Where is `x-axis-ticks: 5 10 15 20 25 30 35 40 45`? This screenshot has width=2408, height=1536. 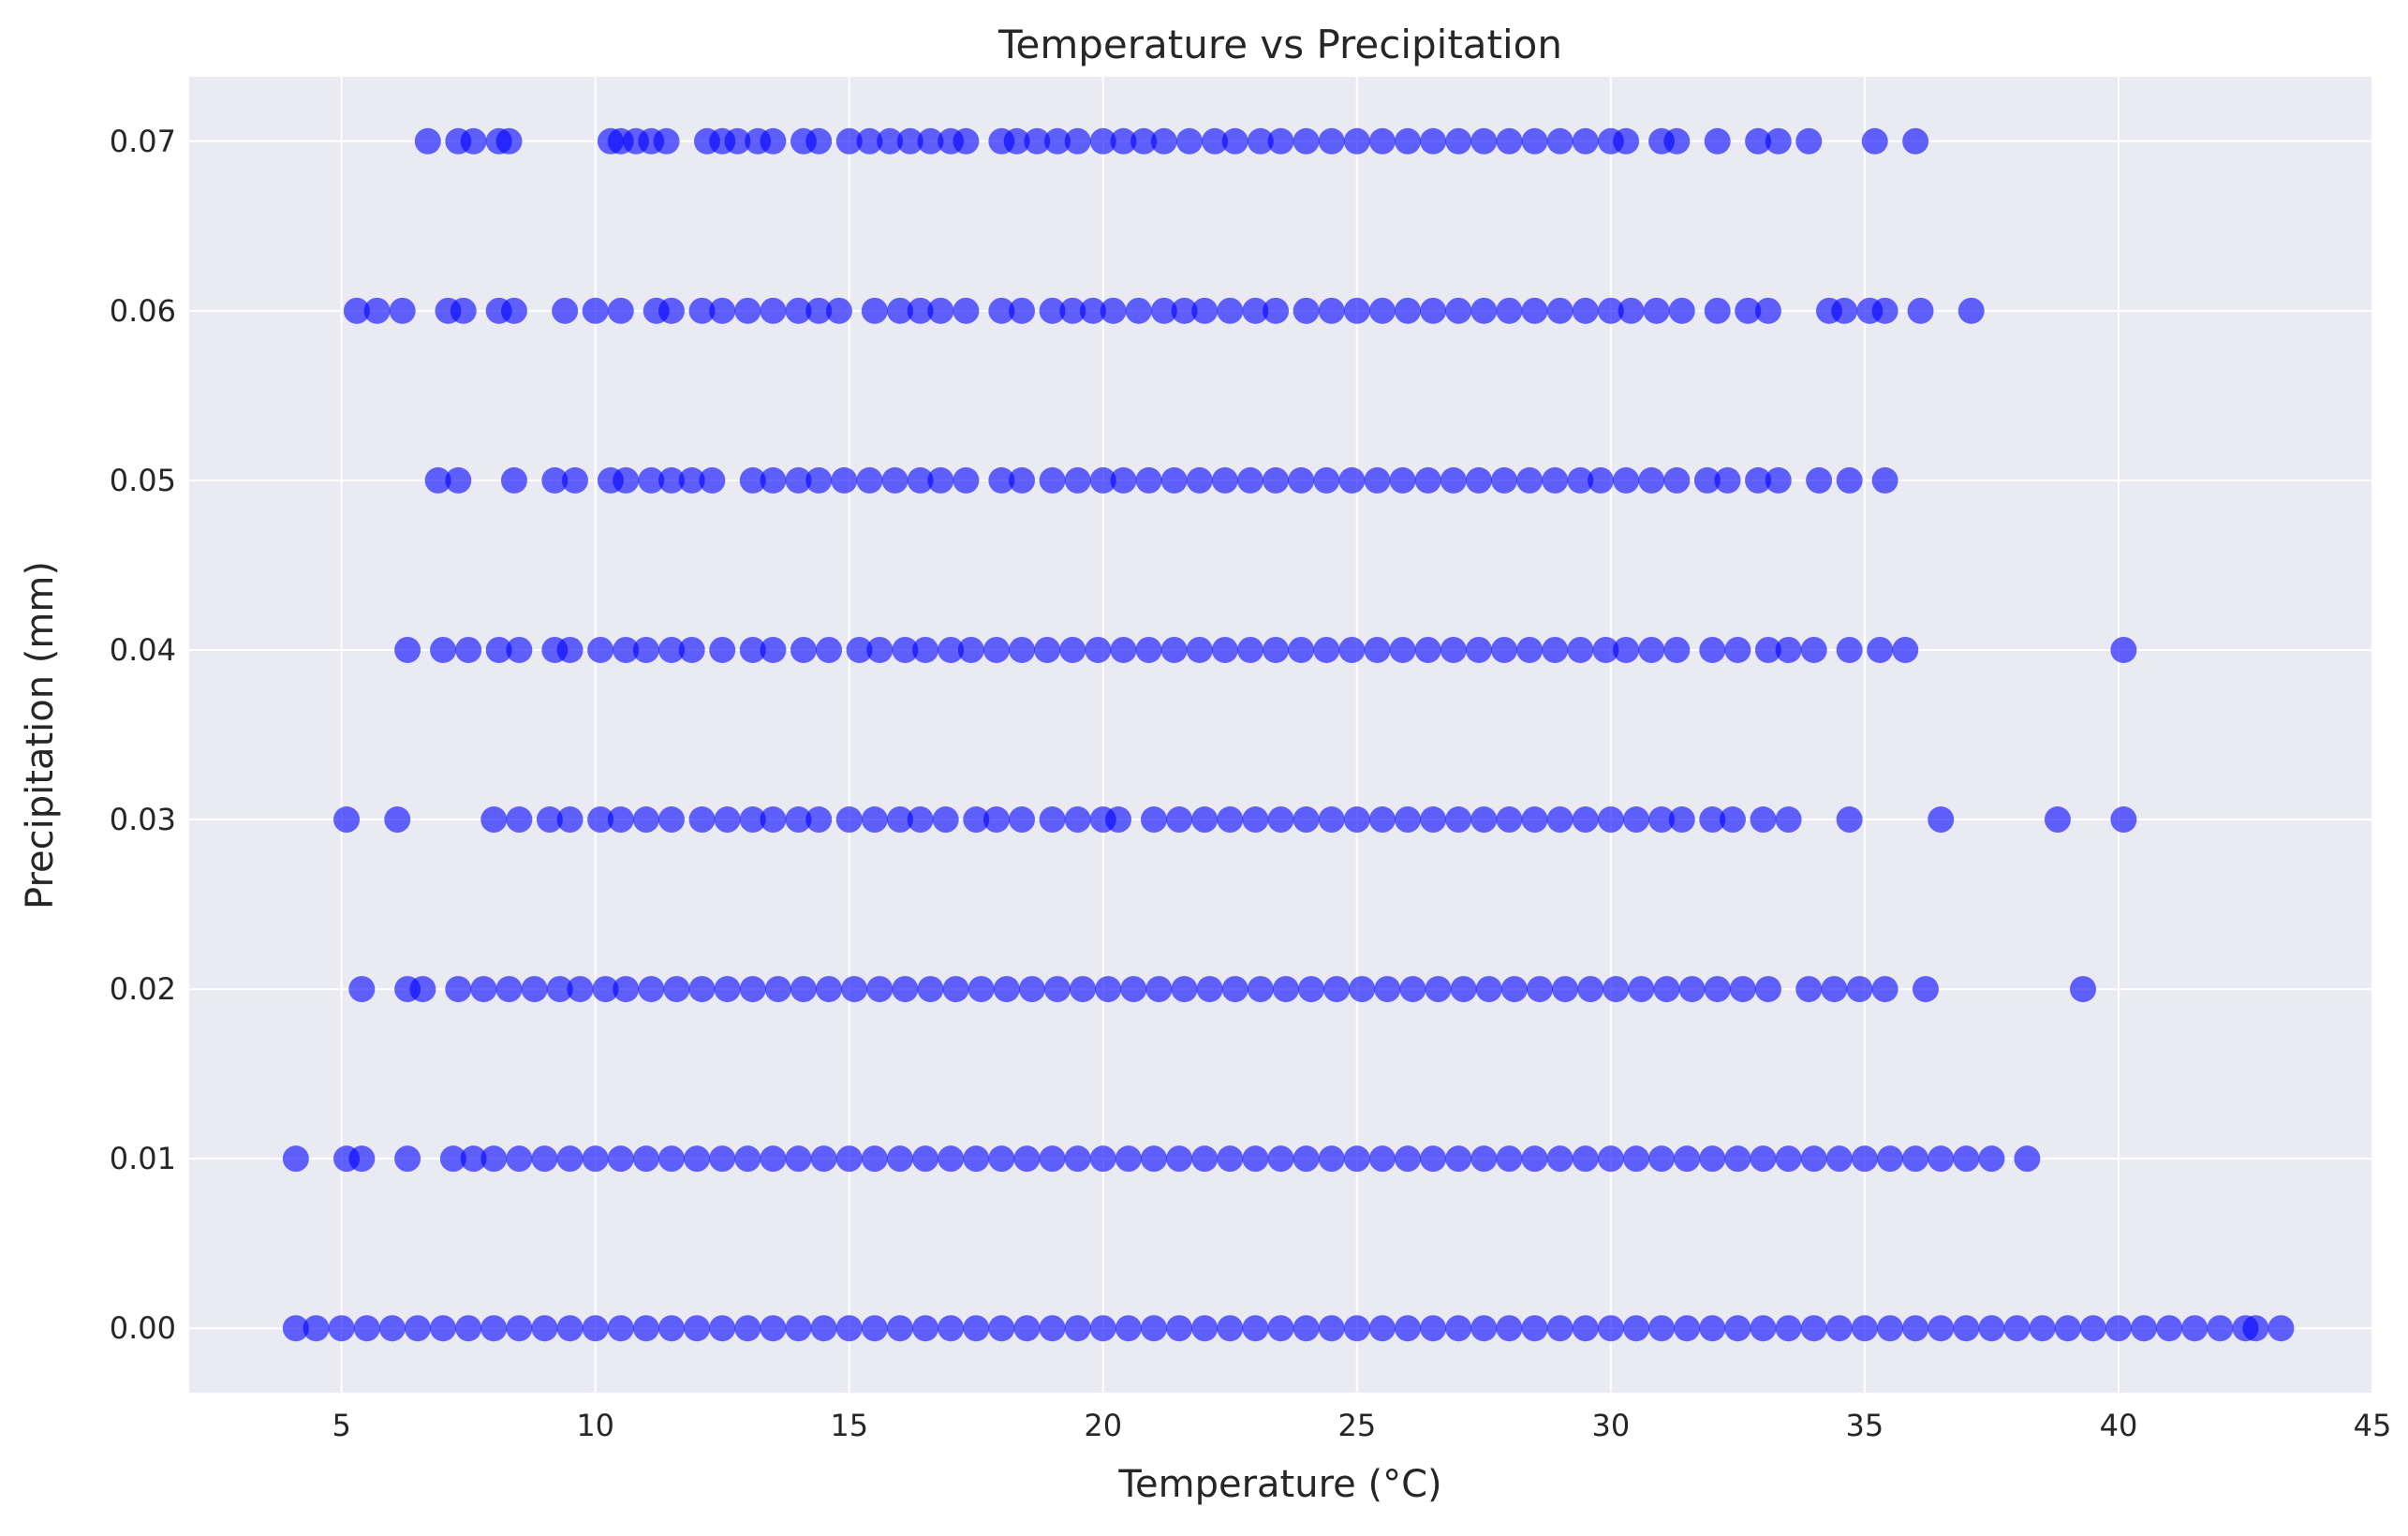
x-axis-ticks: 5 10 15 20 25 30 35 40 45 is located at coordinates (1361, 1425).